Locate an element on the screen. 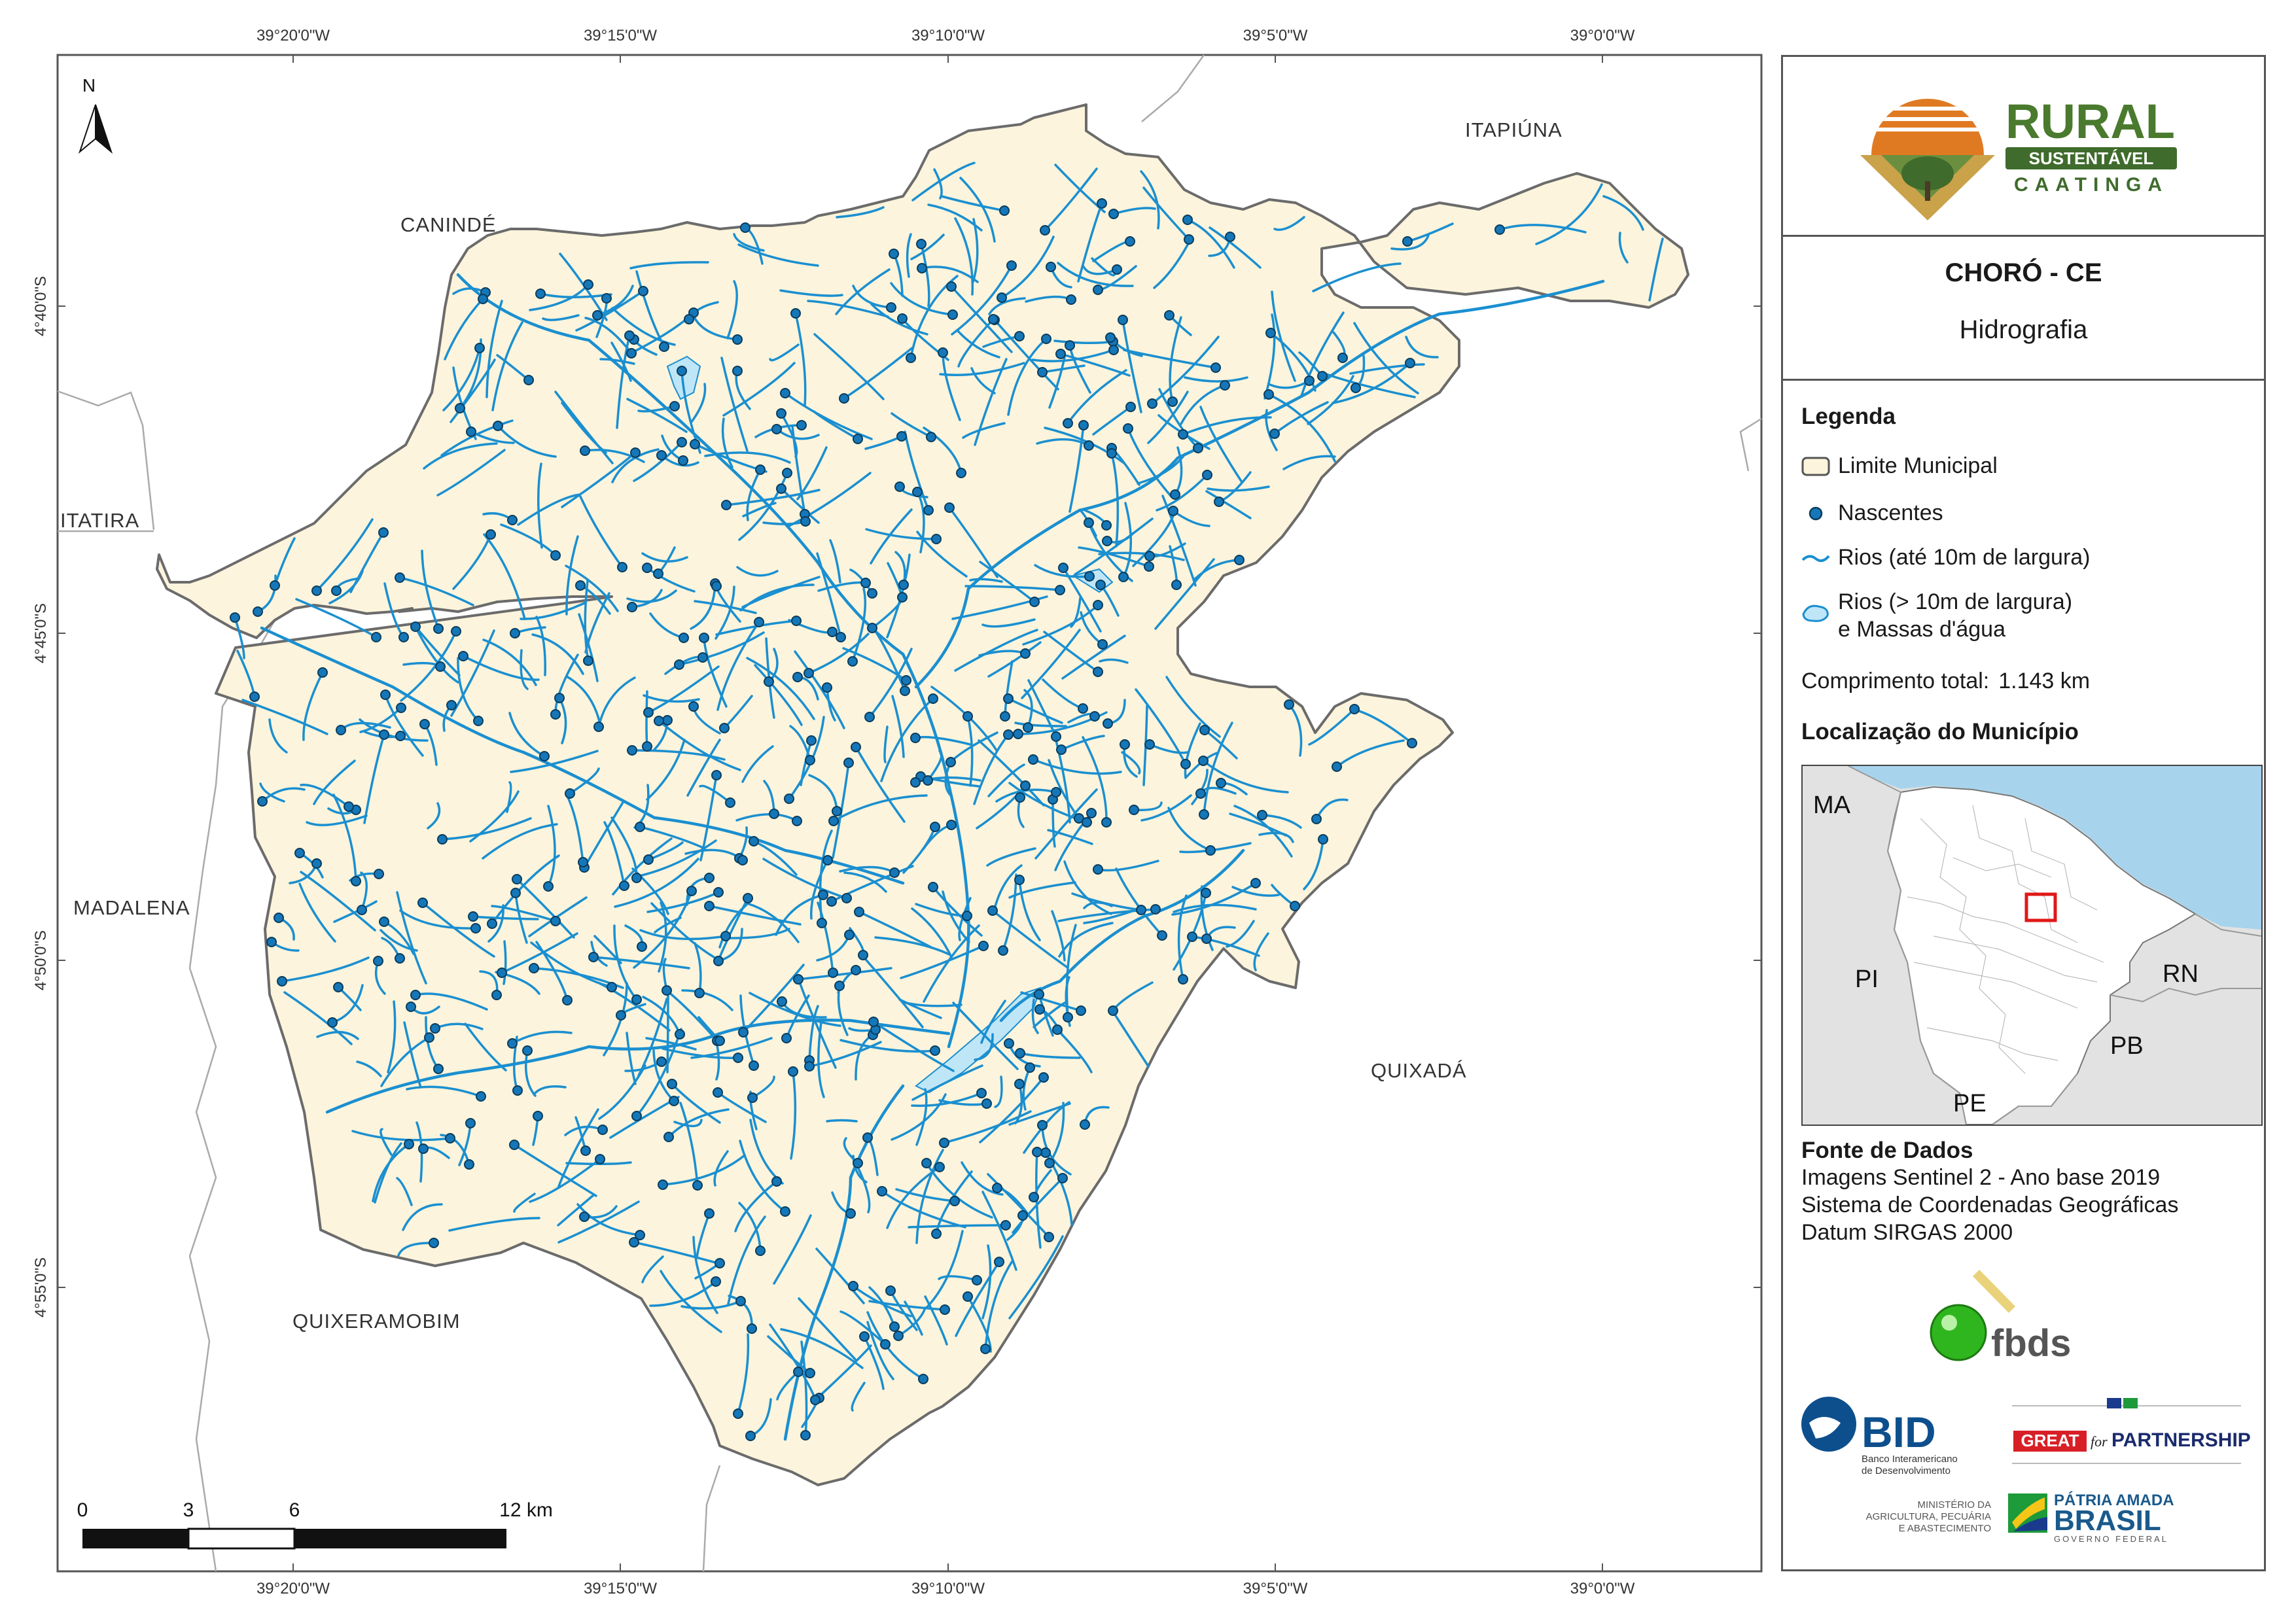  rural-sustentavel-logo: RURAL SUSTENTÁVEL CAATINGA is located at coordinates (2019, 157).